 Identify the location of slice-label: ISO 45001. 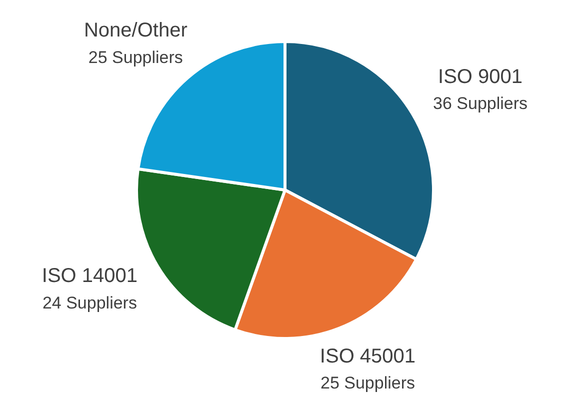
(368, 356).